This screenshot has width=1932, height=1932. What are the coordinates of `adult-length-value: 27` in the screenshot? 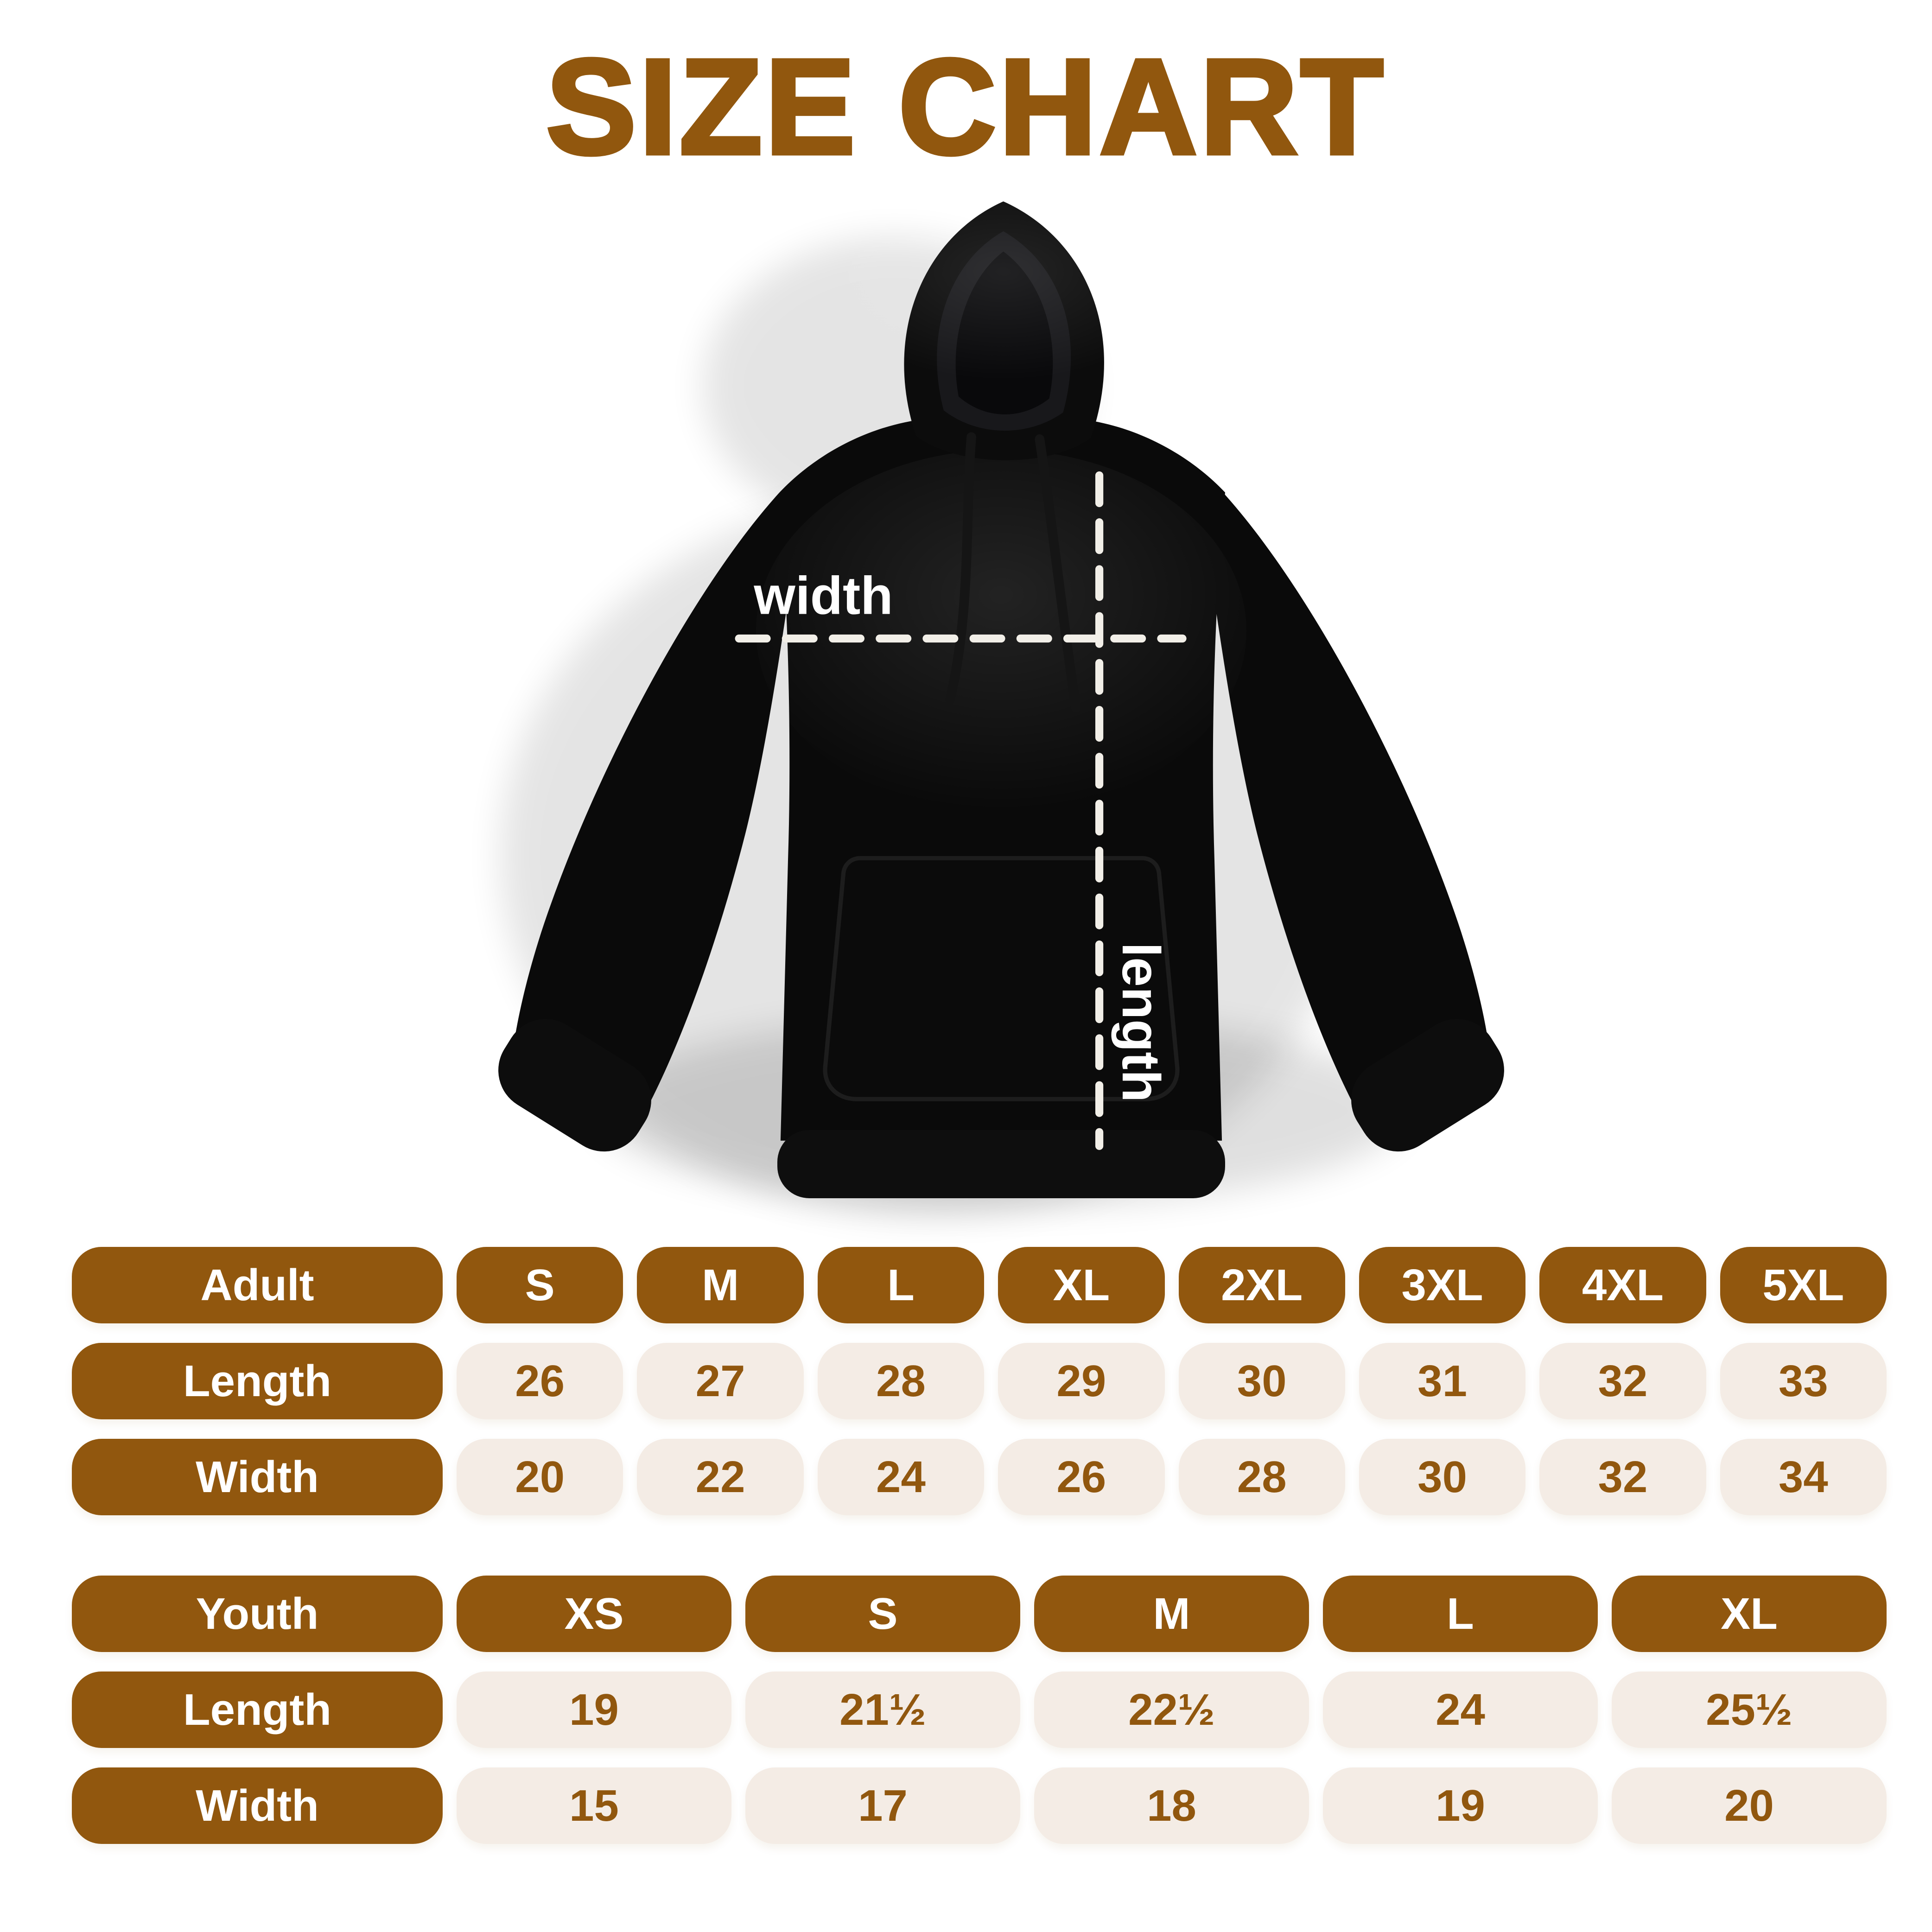 It's located at (720, 1381).